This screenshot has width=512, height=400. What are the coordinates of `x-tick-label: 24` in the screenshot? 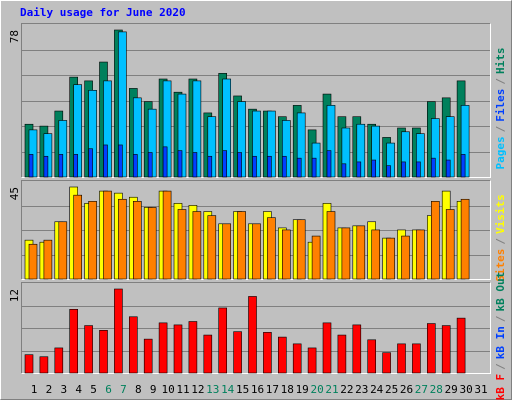 It's located at (377, 389).